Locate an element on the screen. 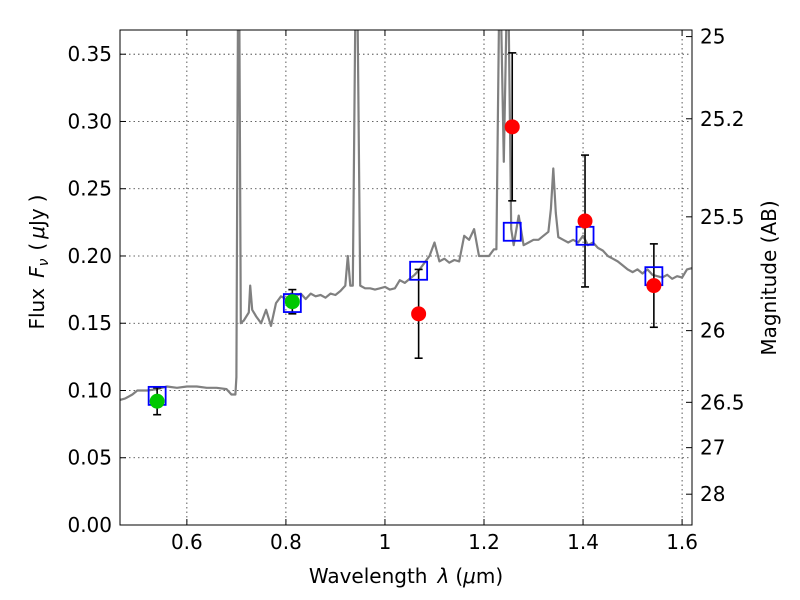 The width and height of the screenshot is (800, 600). y2-tick-label: 28 is located at coordinates (712, 494).